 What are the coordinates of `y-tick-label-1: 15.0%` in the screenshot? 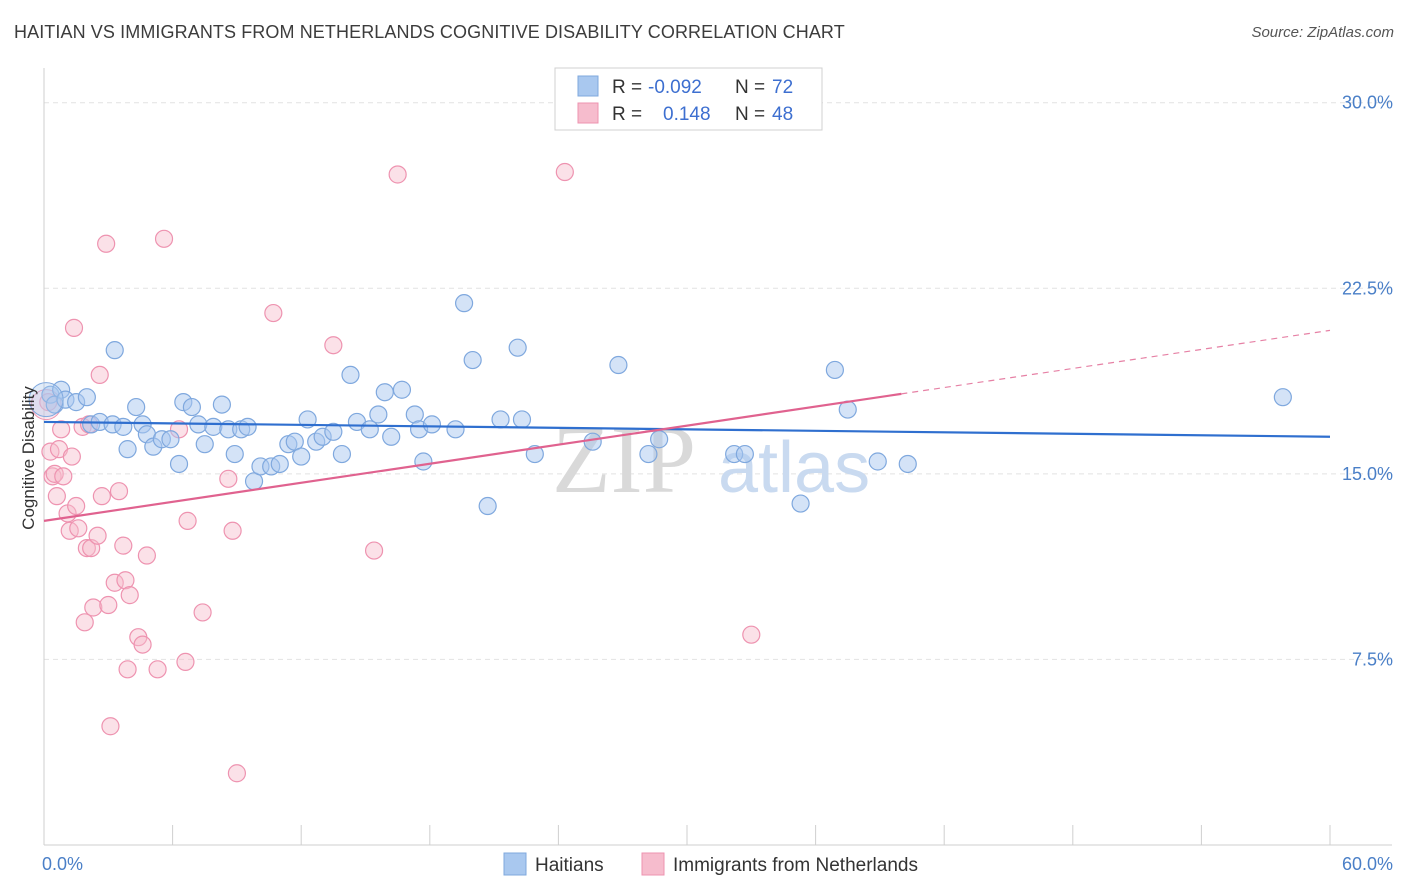 It's located at (1367, 474).